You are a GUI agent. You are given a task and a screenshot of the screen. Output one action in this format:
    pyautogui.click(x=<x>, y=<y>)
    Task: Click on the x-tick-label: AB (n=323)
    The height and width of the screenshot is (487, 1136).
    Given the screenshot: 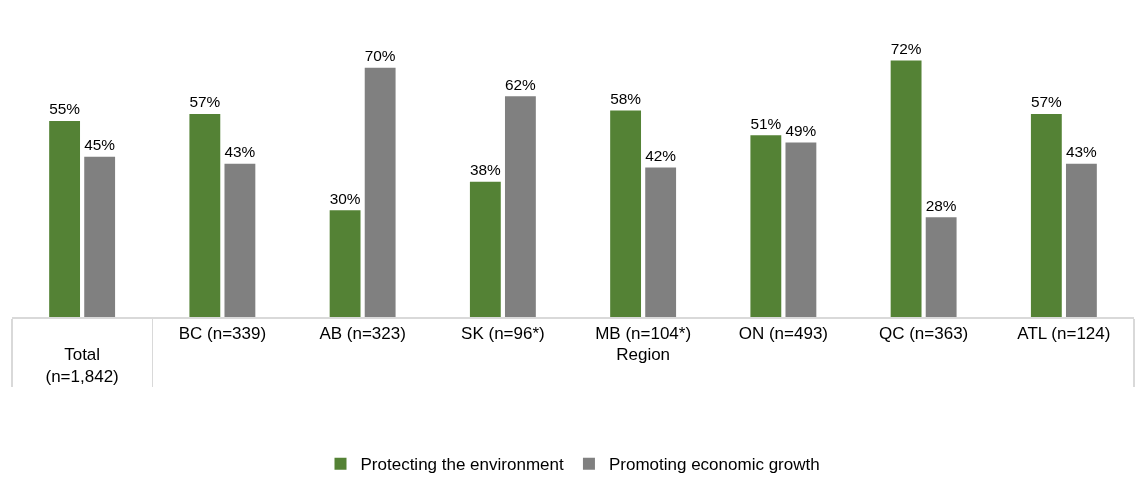 What is the action you would take?
    pyautogui.click(x=362, y=333)
    